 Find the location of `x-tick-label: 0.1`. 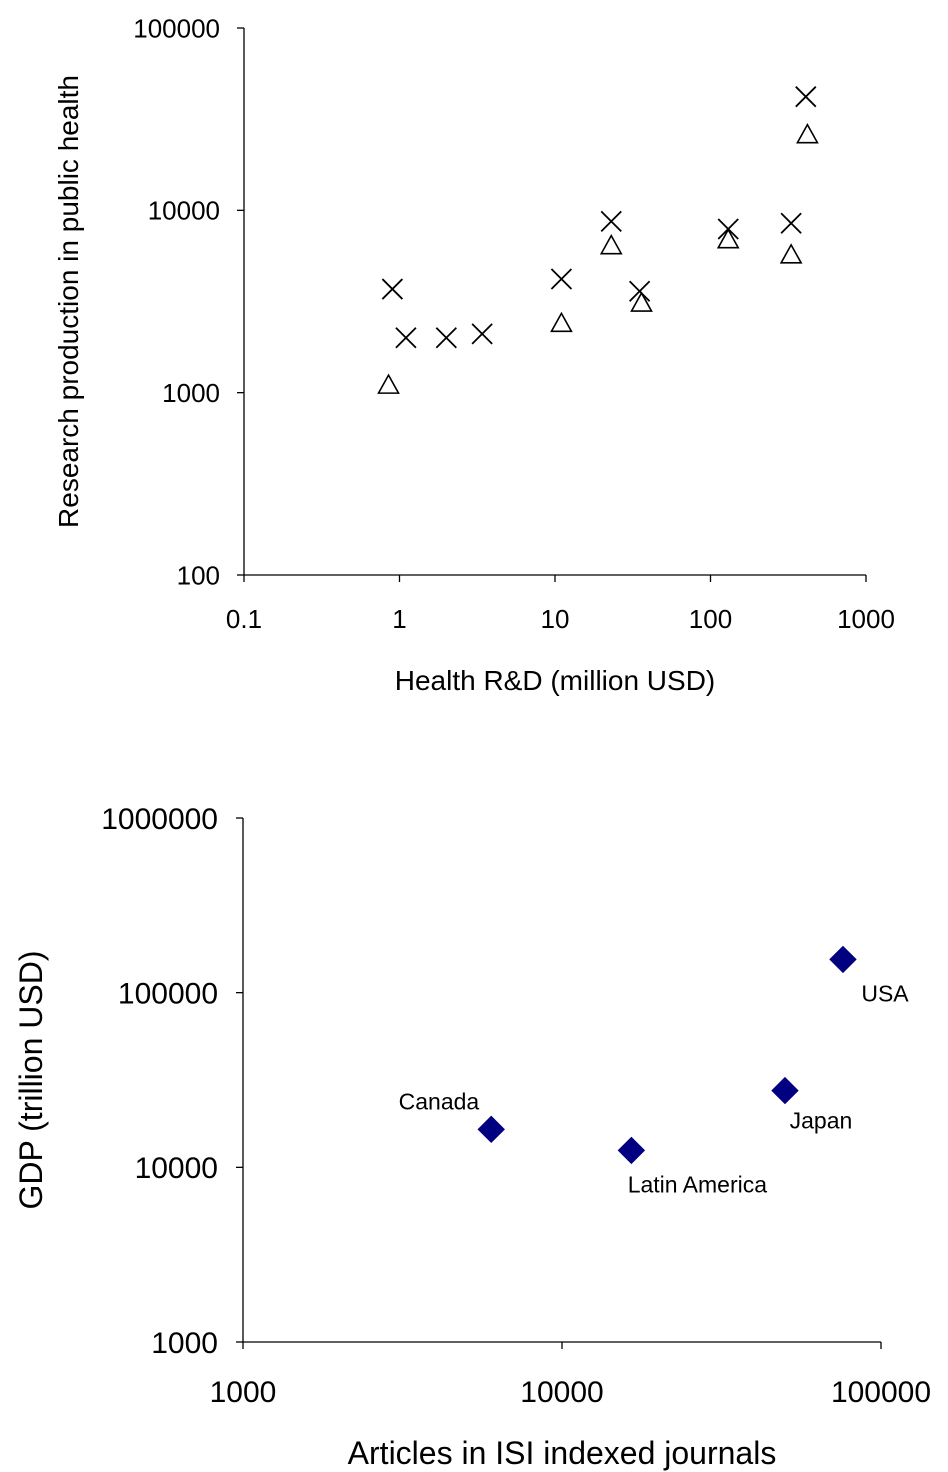

x-tick-label: 0.1 is located at coordinates (244, 619).